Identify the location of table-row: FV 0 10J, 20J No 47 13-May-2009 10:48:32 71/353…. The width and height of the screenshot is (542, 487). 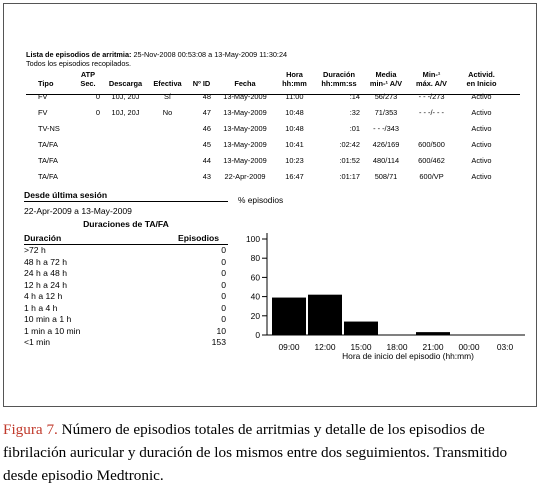
(267, 112).